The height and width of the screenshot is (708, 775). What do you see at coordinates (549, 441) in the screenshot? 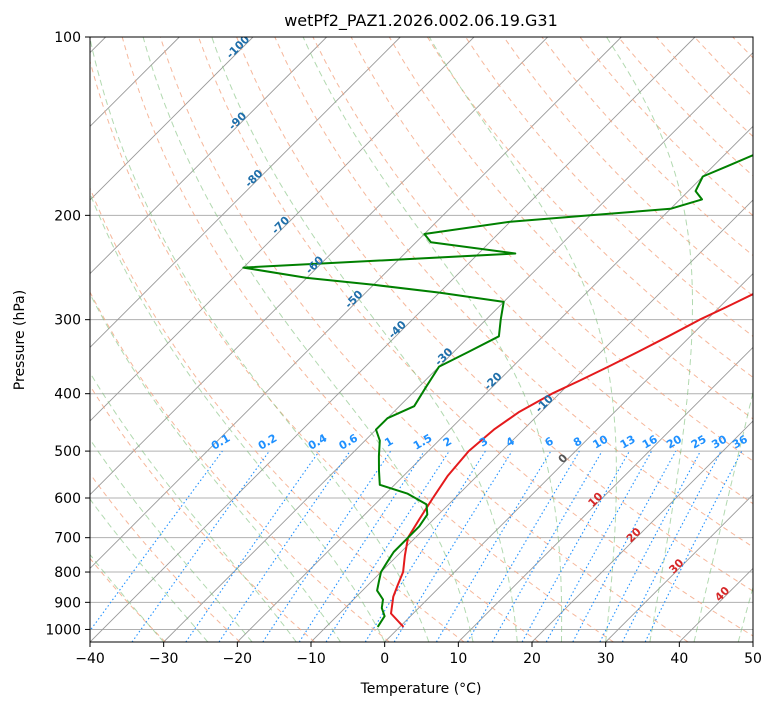
I see `mixing-ratio-label: 6` at bounding box center [549, 441].